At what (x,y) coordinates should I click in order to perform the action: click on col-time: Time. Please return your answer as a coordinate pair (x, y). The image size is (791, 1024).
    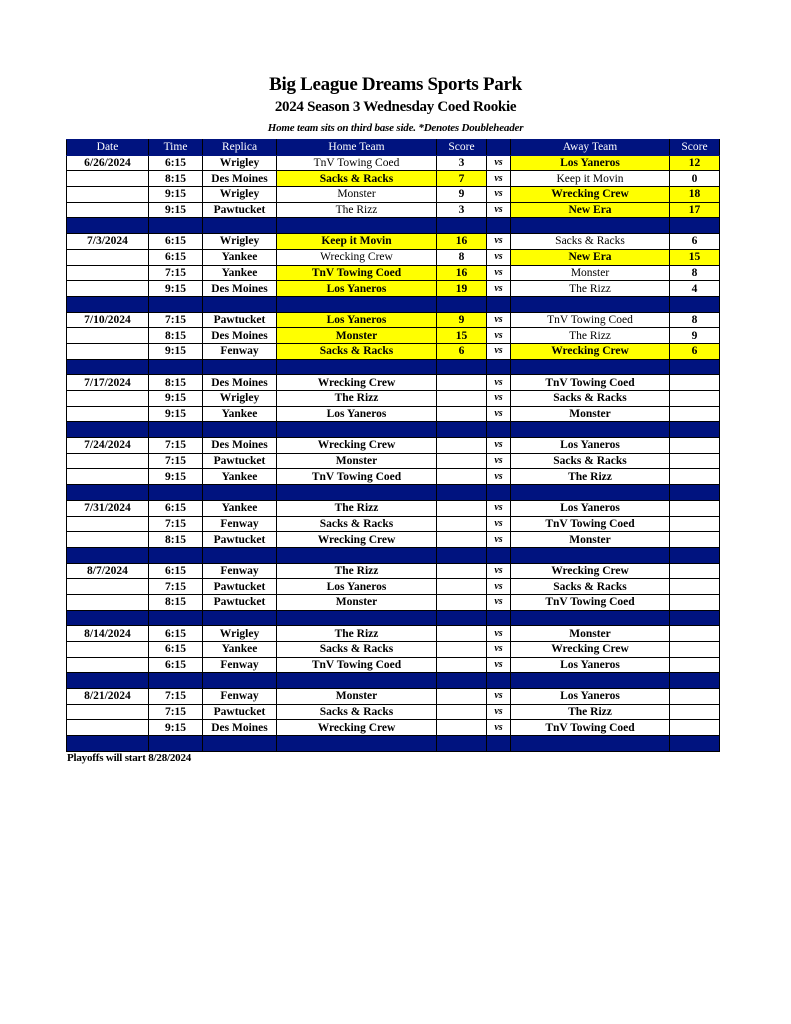
    Looking at the image, I should click on (175, 147).